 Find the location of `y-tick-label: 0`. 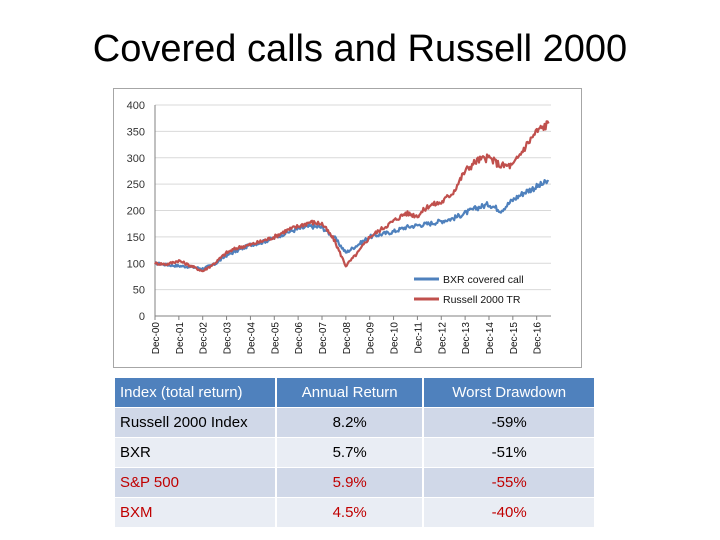

y-tick-label: 0 is located at coordinates (142, 317).